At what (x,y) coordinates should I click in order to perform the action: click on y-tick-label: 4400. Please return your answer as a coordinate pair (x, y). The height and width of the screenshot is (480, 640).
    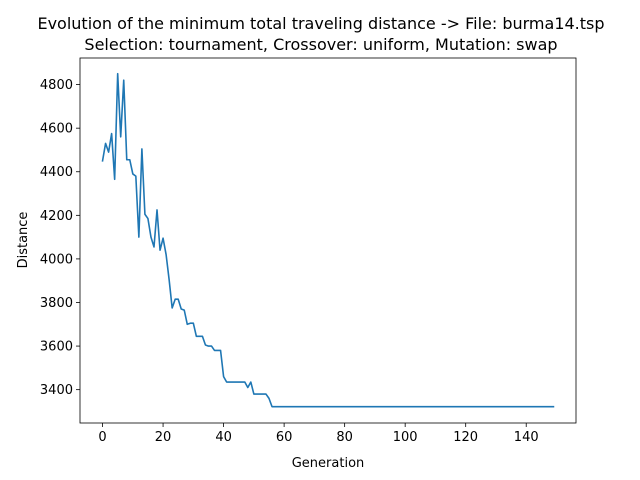
    Looking at the image, I should click on (56, 172).